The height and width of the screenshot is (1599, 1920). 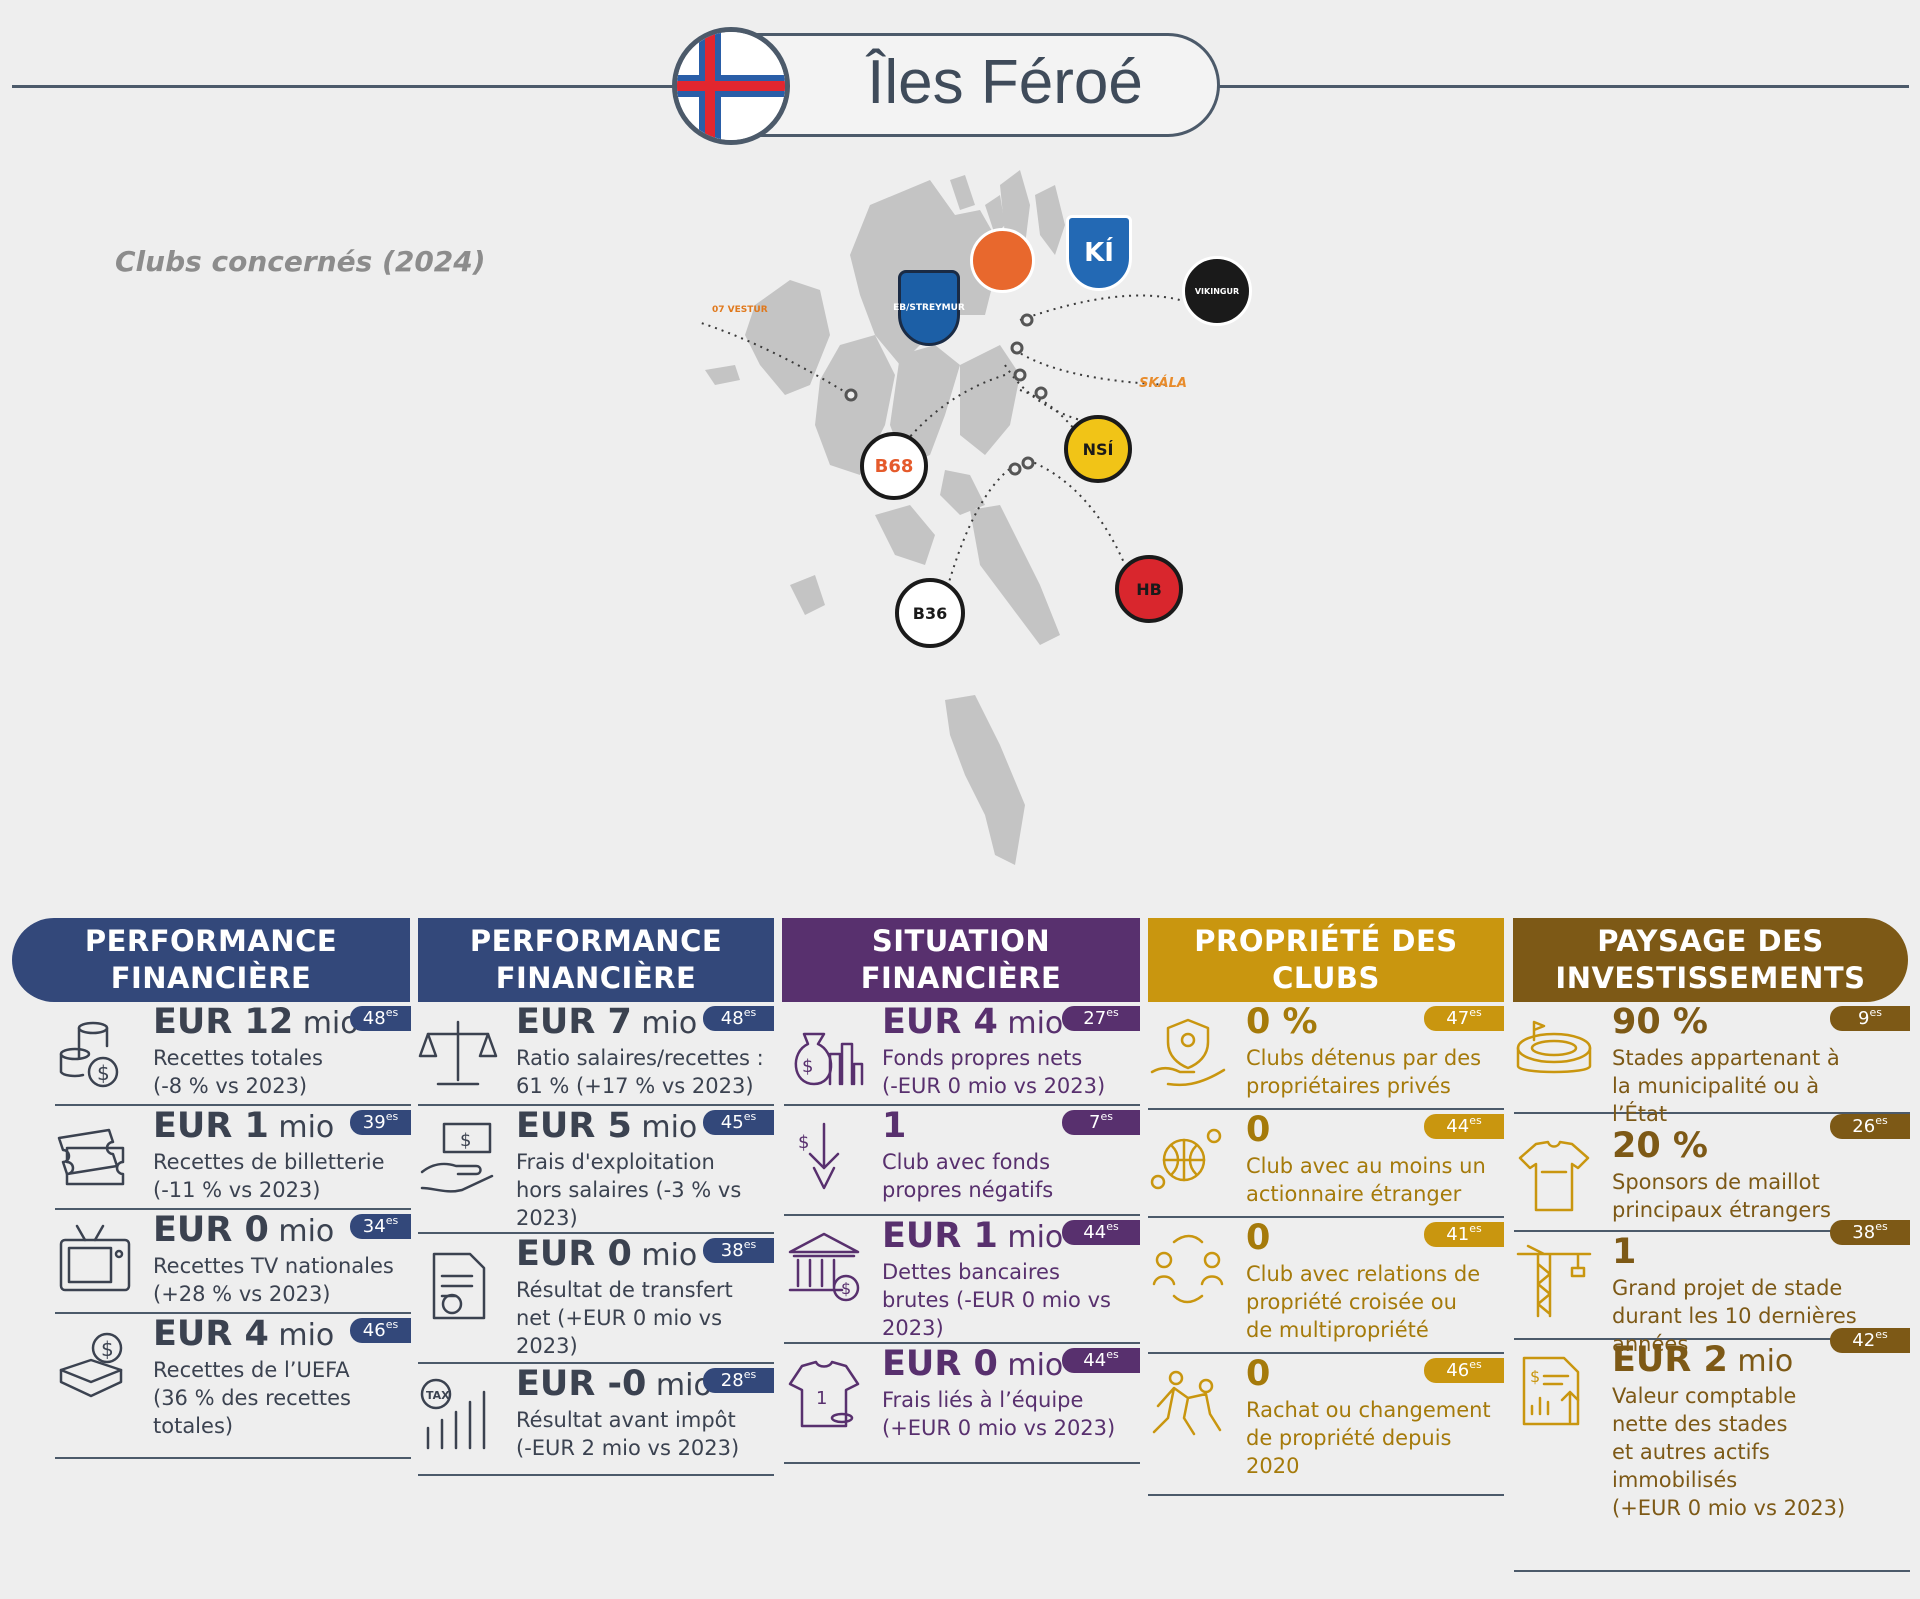 What do you see at coordinates (1368, 1410) in the screenshot?
I see `stat-description-line: Rachat ou changement` at bounding box center [1368, 1410].